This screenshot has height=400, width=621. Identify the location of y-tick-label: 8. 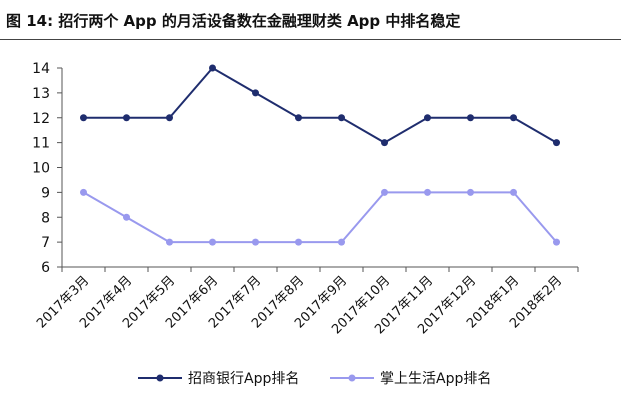
(45, 218).